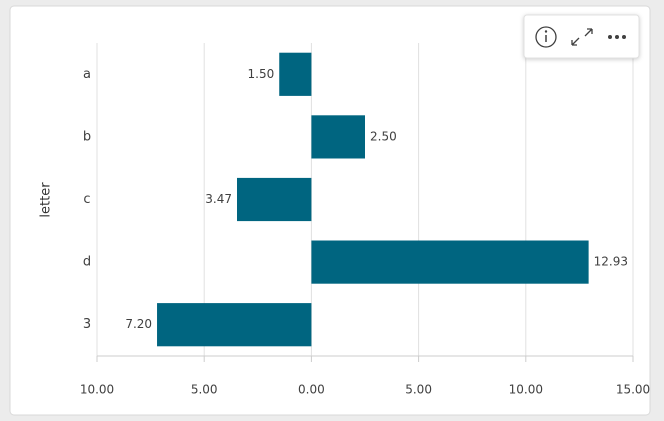 The width and height of the screenshot is (664, 421). What do you see at coordinates (46, 200) in the screenshot?
I see `y-axis-label: letter` at bounding box center [46, 200].